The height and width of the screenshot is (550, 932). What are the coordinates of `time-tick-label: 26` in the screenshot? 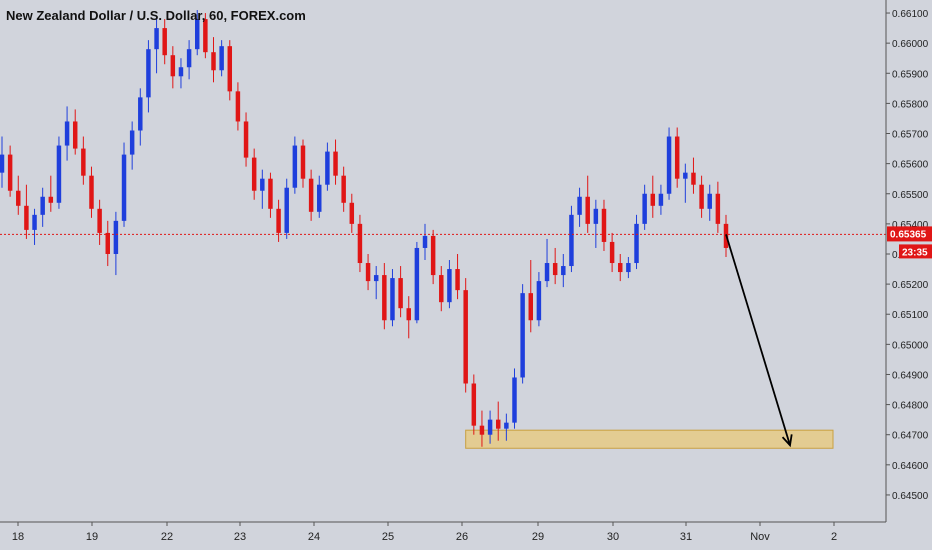 It's located at (462, 537).